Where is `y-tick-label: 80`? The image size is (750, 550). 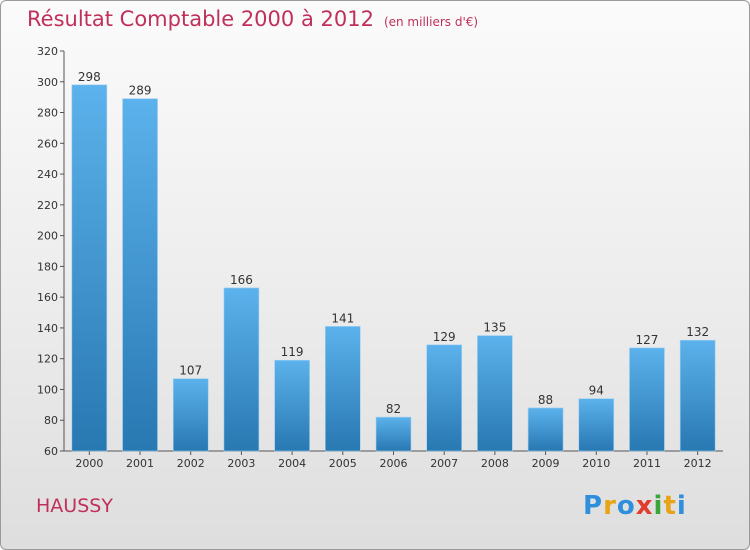
y-tick-label: 80 is located at coordinates (51, 420).